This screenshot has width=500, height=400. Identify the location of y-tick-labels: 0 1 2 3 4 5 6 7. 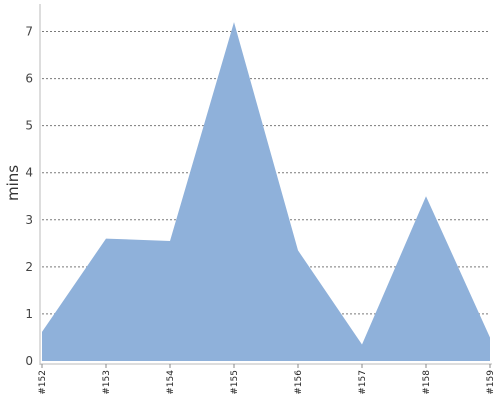
(29, 196).